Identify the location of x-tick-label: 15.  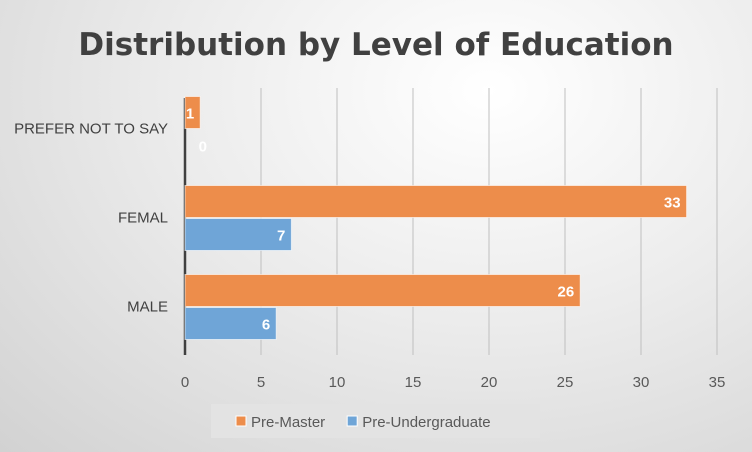
(413, 382).